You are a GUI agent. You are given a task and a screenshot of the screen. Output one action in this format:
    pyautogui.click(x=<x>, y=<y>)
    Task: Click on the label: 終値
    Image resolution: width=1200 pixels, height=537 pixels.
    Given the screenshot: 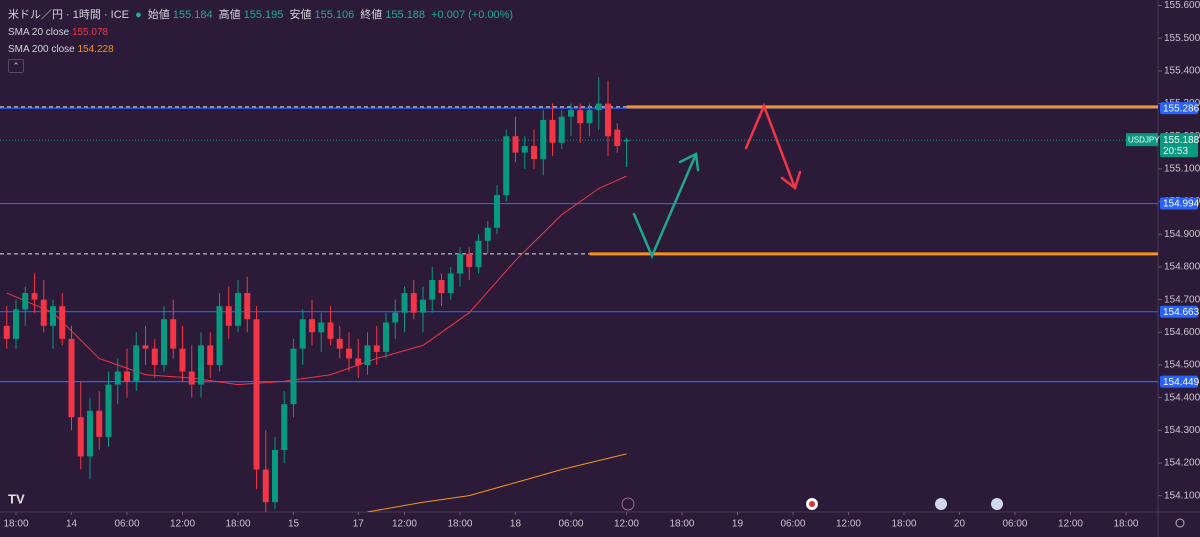 What is the action you would take?
    pyautogui.click(x=371, y=15)
    